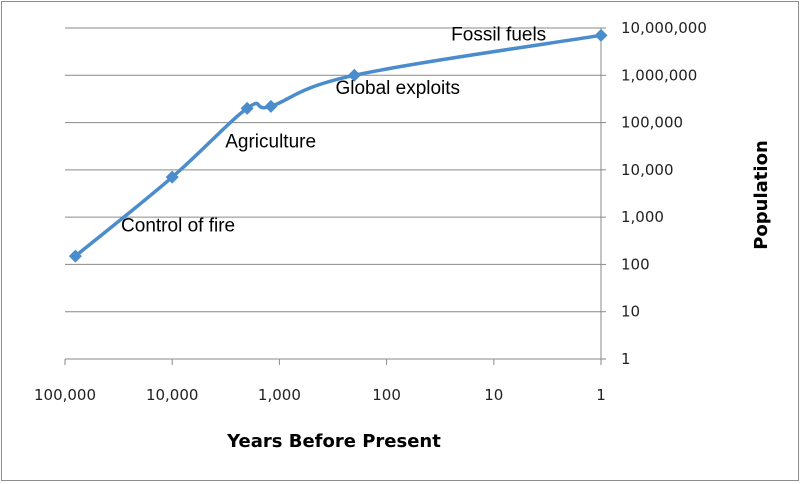 The width and height of the screenshot is (802, 484). I want to click on x-tick-label: 1, so click(601, 395).